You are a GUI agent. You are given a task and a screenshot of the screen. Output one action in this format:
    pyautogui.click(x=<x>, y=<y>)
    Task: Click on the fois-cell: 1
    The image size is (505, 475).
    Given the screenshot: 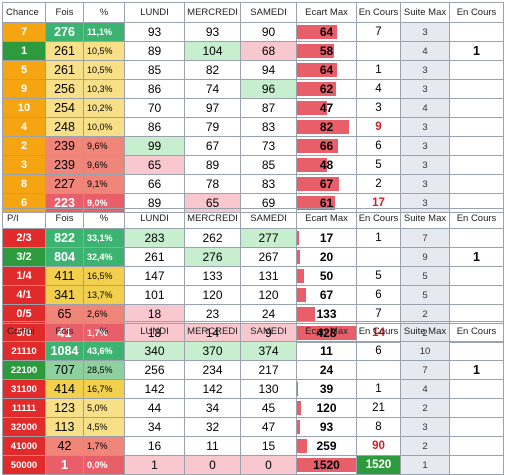 What is the action you would take?
    pyautogui.click(x=64, y=465)
    